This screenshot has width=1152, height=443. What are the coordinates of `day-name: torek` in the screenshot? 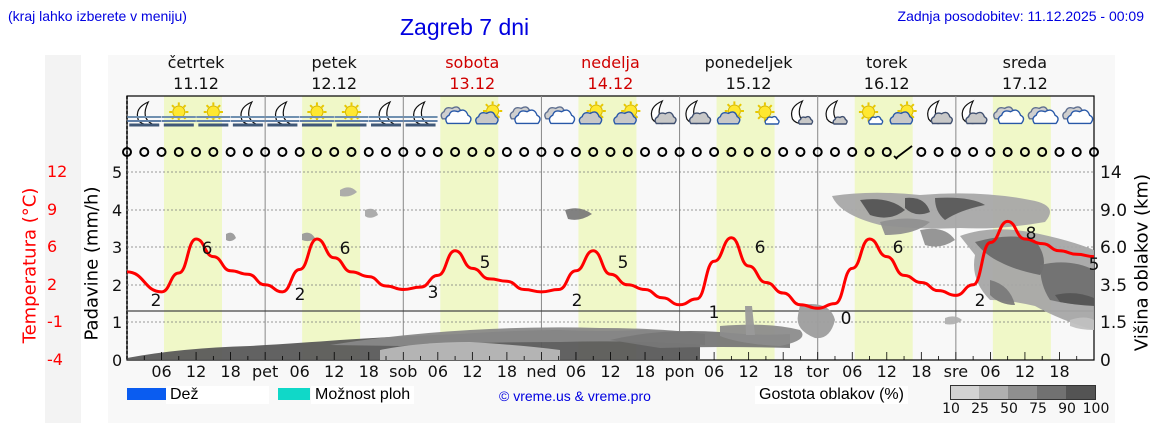 It's located at (887, 62).